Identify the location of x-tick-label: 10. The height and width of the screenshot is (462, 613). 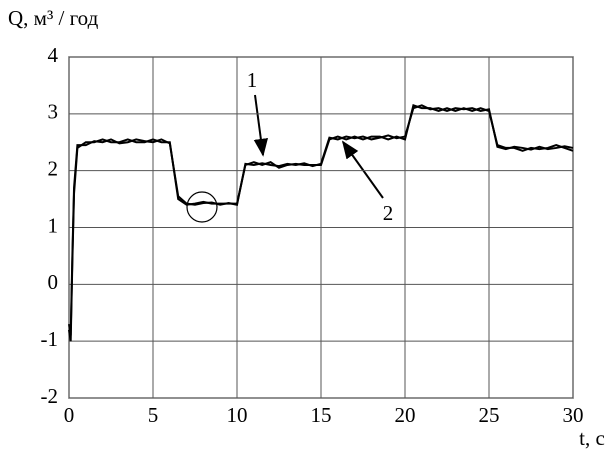
(237, 415).